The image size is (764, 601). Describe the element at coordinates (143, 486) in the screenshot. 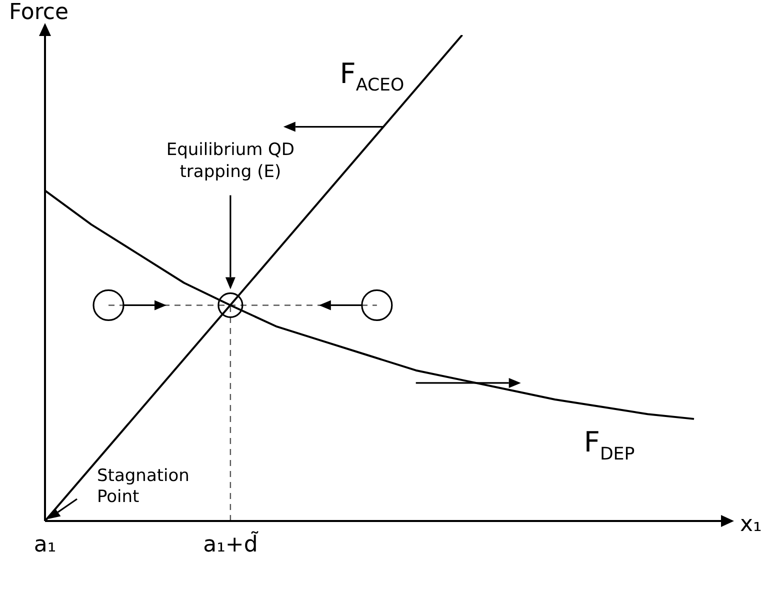

I see `annotation: Stagnation Point` at that location.